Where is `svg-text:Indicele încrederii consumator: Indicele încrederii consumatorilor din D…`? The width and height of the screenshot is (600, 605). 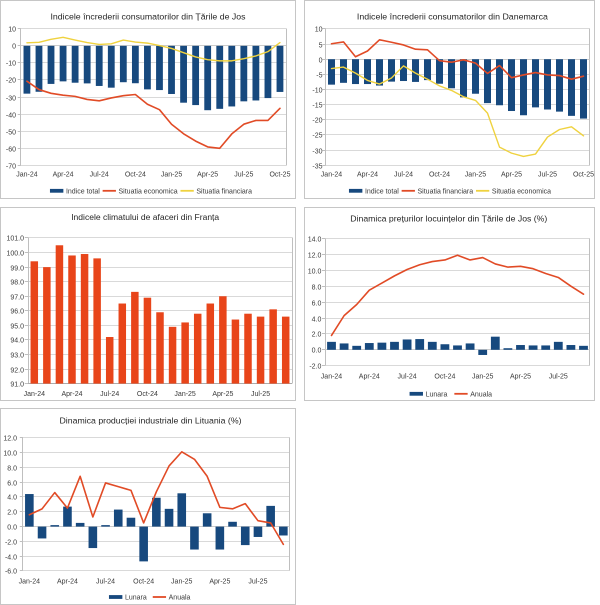 svg-text:Indicele încrederii consumator: Indicele încrederii consumatorilor din D… is located at coordinates (452, 17).